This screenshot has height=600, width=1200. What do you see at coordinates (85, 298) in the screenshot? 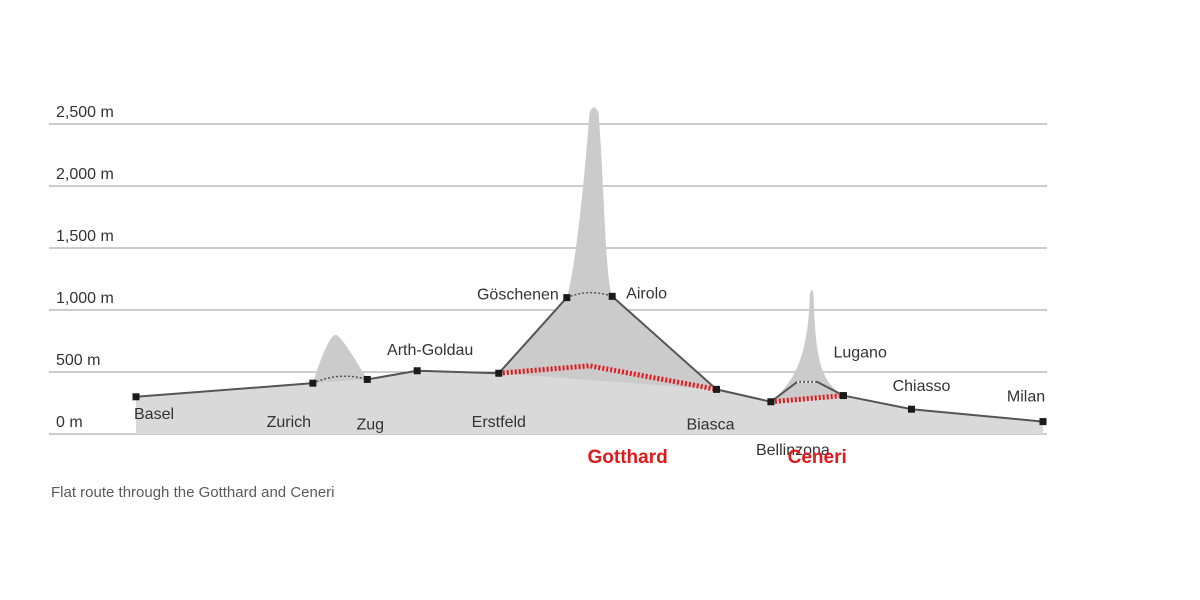
I see `y-tick-label: 1,000 m` at bounding box center [85, 298].